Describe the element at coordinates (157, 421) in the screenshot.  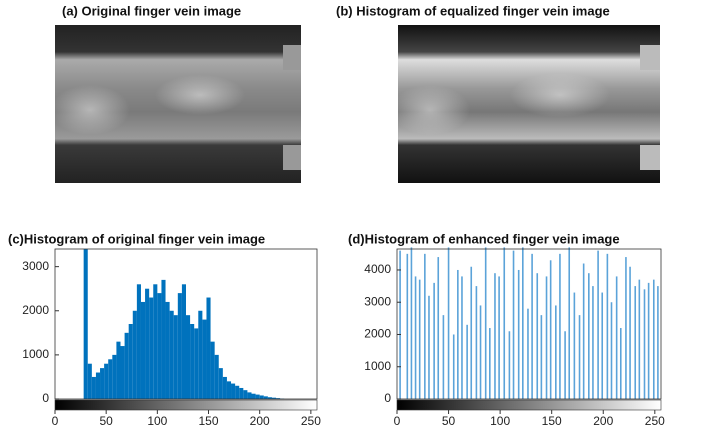
I see `x-tick-label: 100` at that location.